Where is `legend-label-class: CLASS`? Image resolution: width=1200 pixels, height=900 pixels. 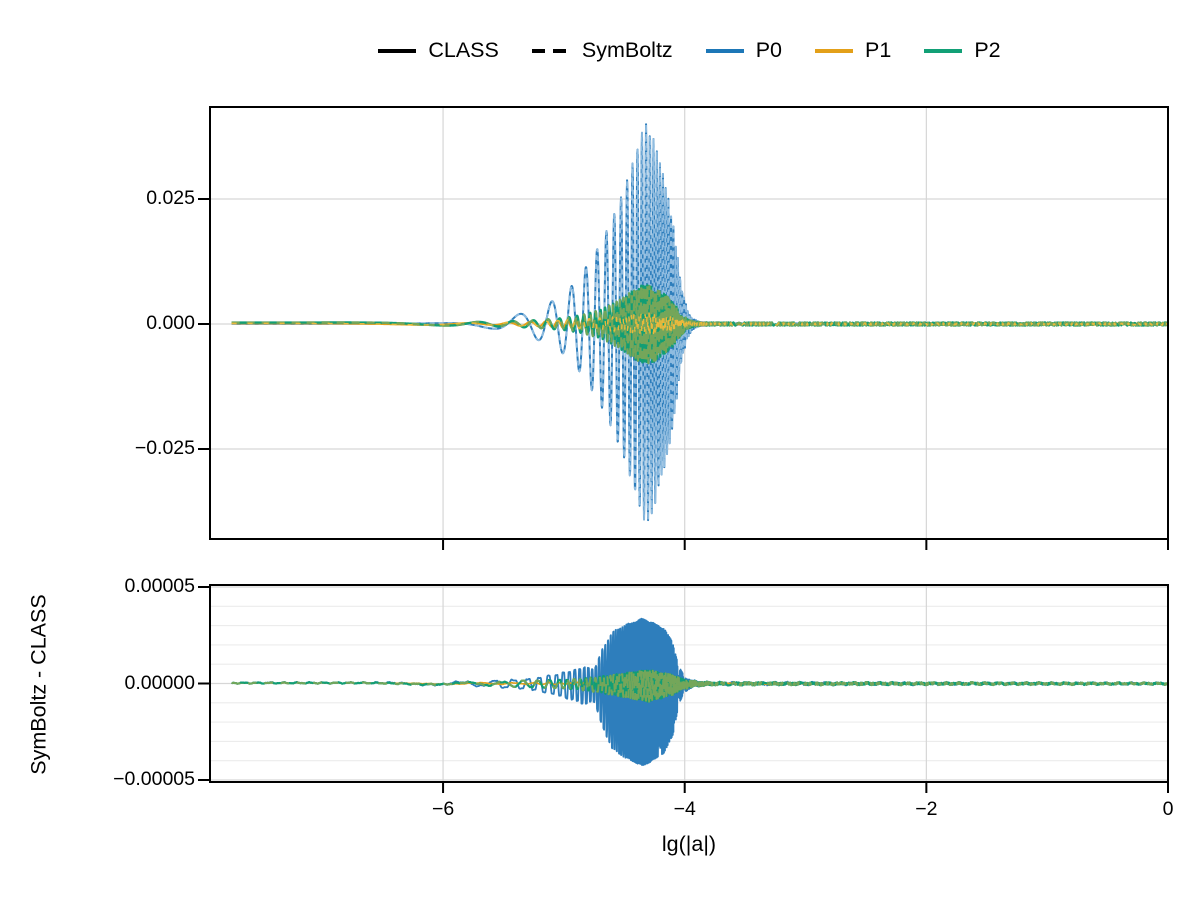 legend-label-class: CLASS is located at coordinates (463, 50).